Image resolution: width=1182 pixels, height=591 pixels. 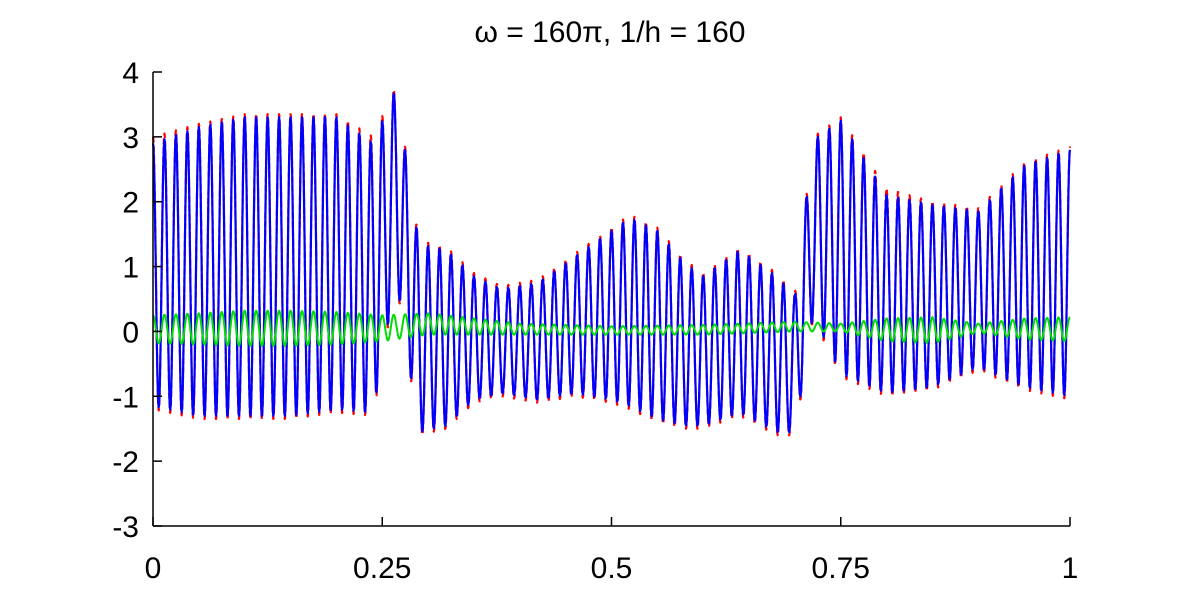 I want to click on x-tick-label: 0.5, so click(x=612, y=568).